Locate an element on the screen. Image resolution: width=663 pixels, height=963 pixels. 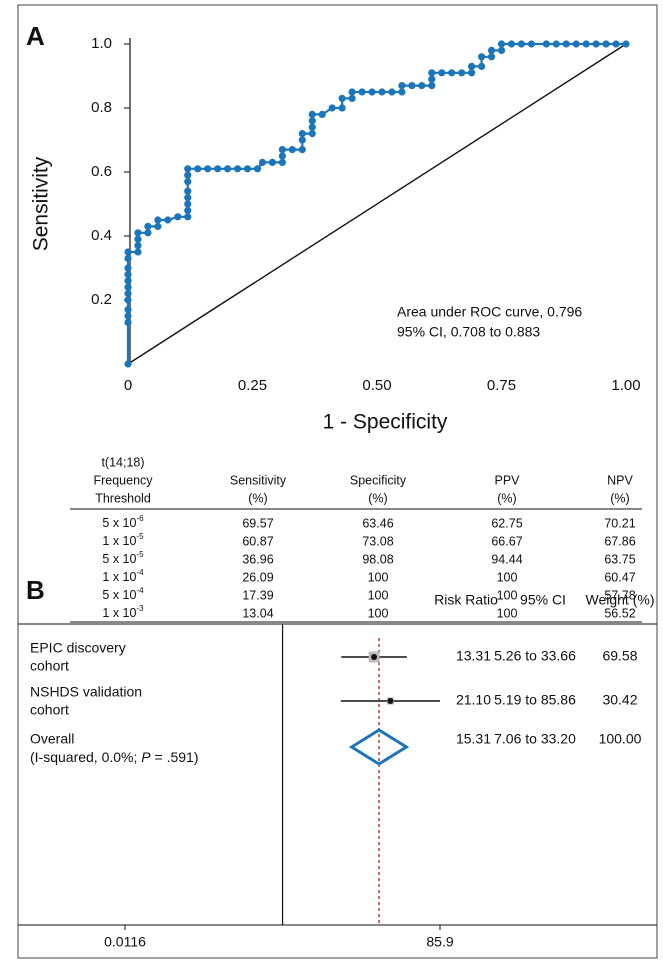
y-tick-label: 0.4 is located at coordinates (101, 235).